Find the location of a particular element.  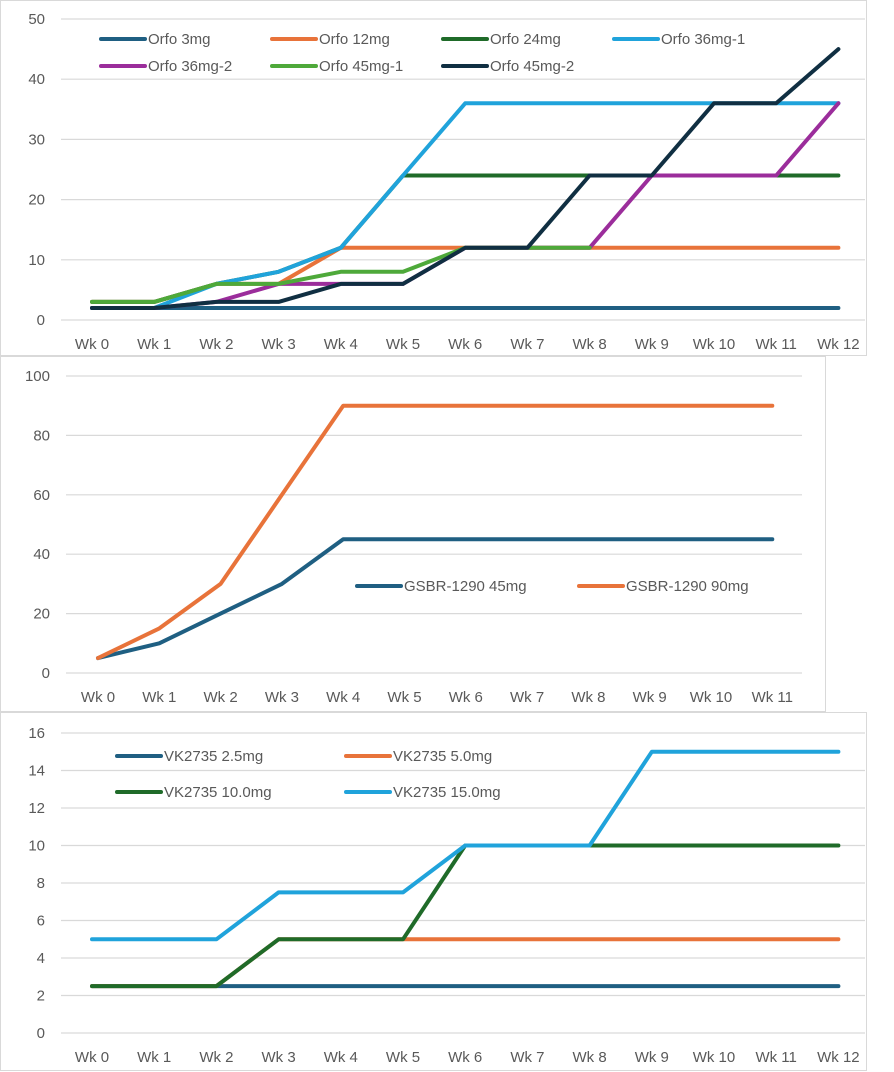

orfo-y-tick-label: 0 is located at coordinates (41, 320).